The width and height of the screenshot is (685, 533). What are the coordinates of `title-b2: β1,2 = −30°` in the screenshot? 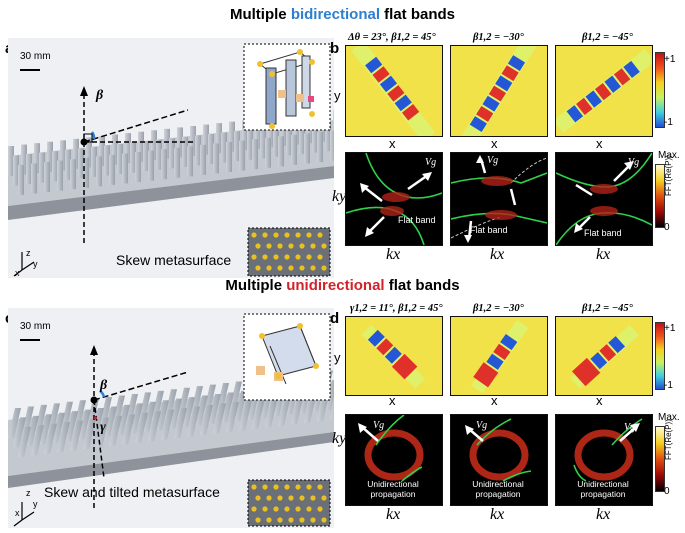 It's located at (498, 37).